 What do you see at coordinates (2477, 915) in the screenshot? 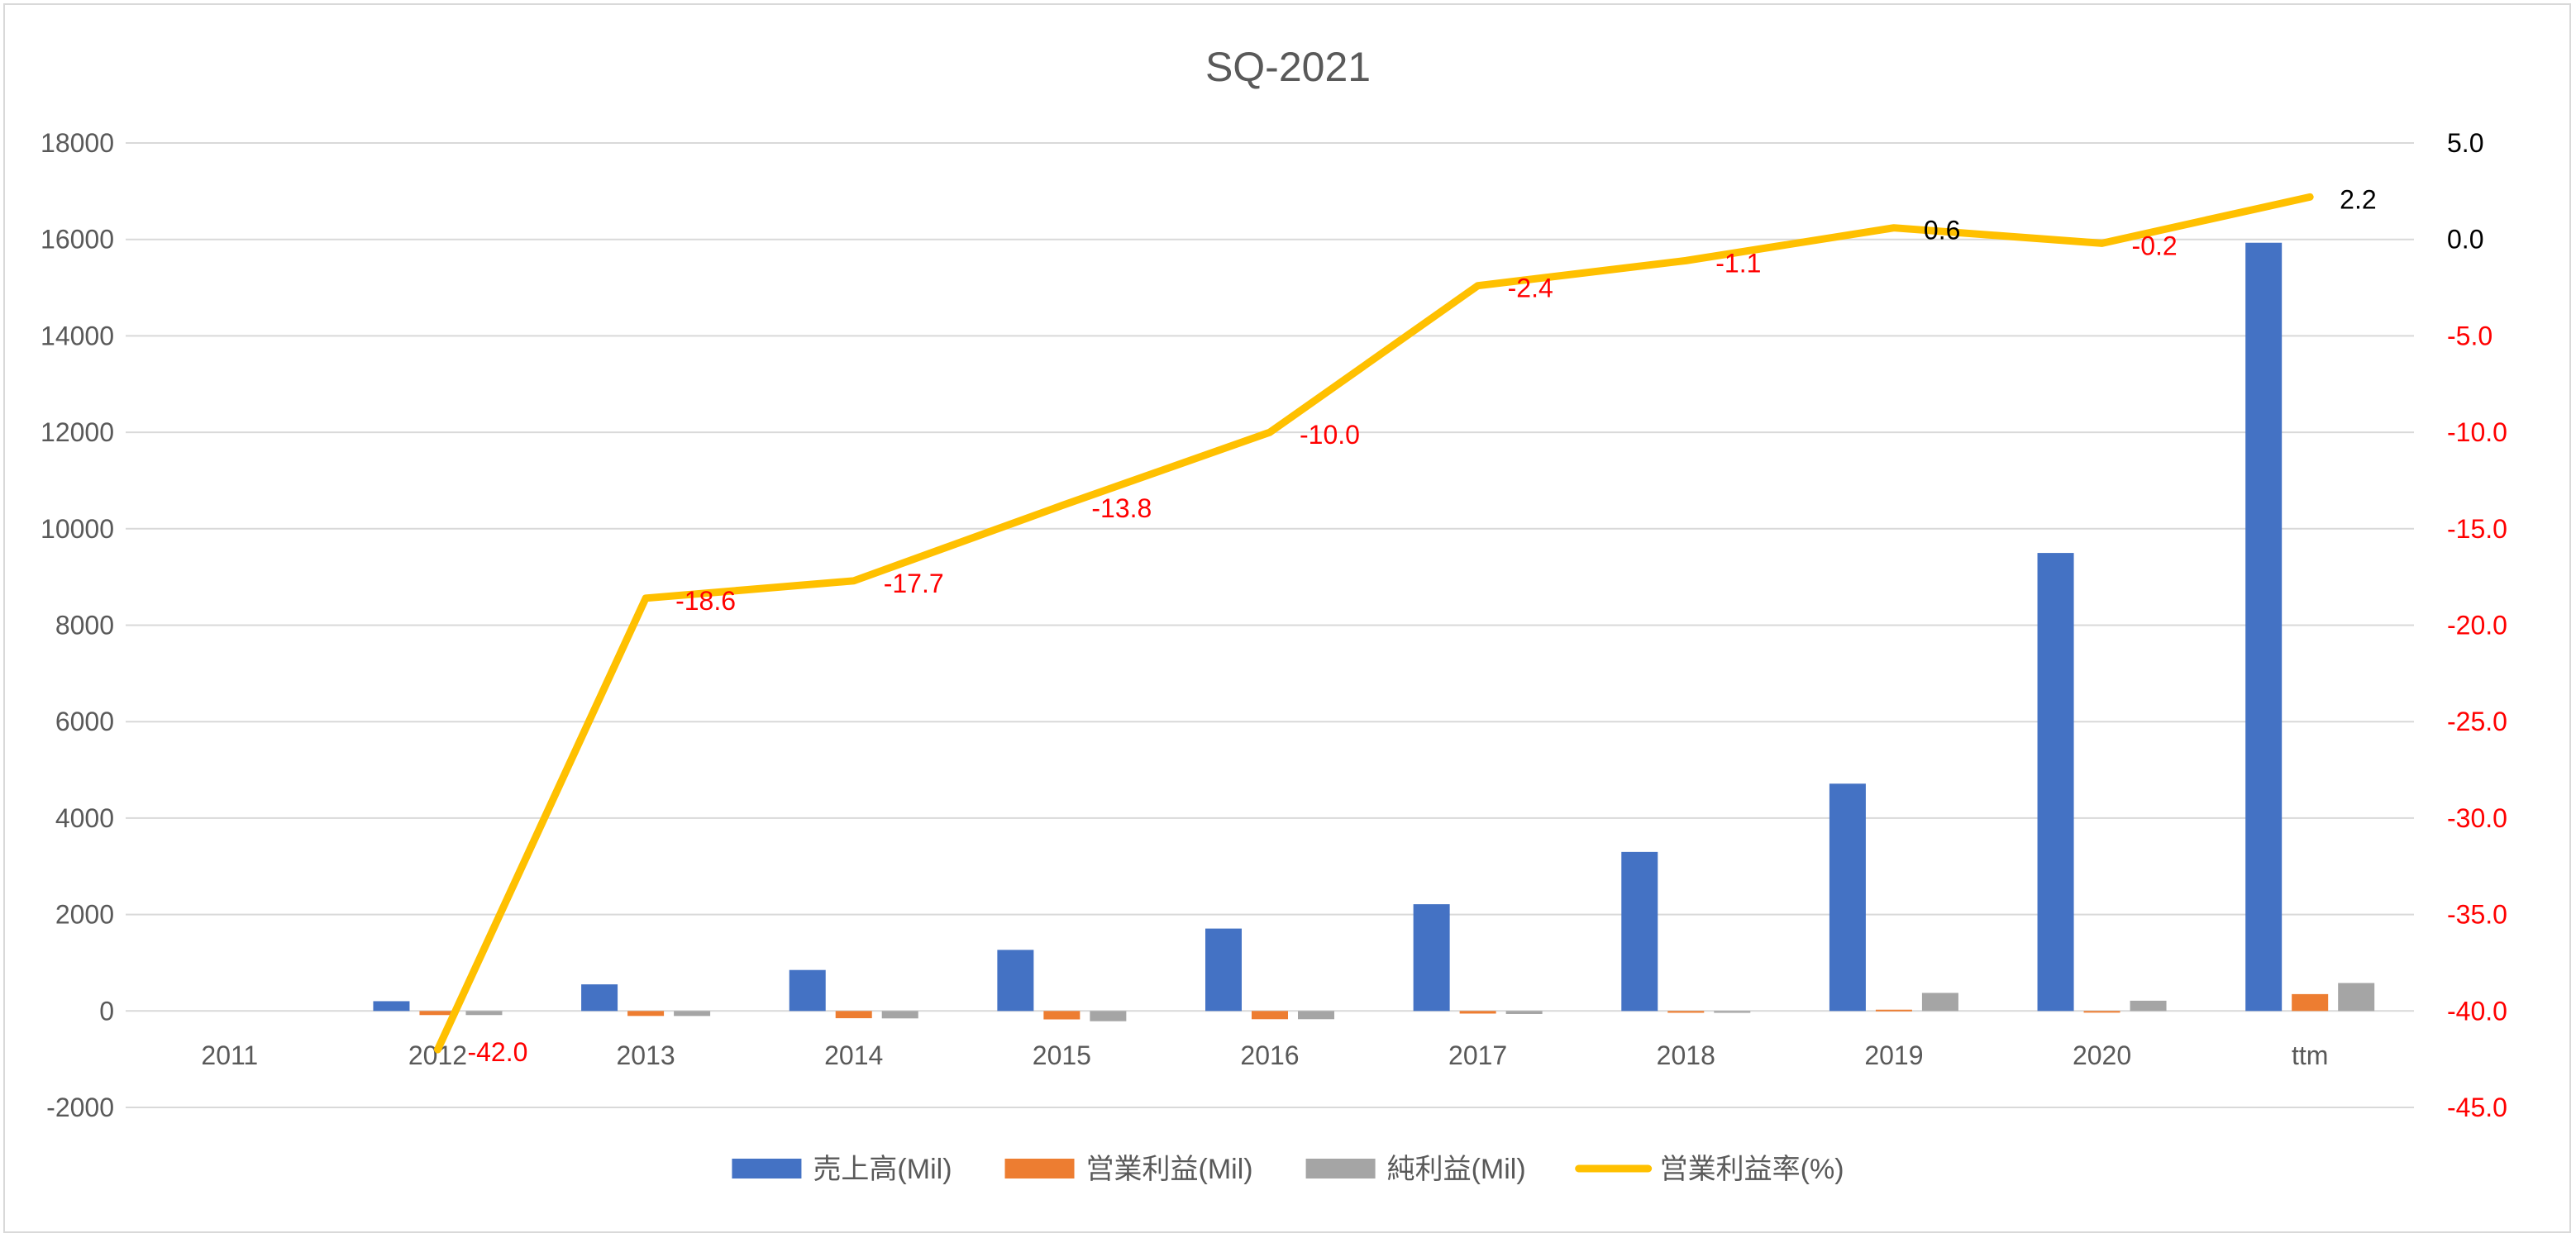
I see `right-tick-label: -35.0` at bounding box center [2477, 915].